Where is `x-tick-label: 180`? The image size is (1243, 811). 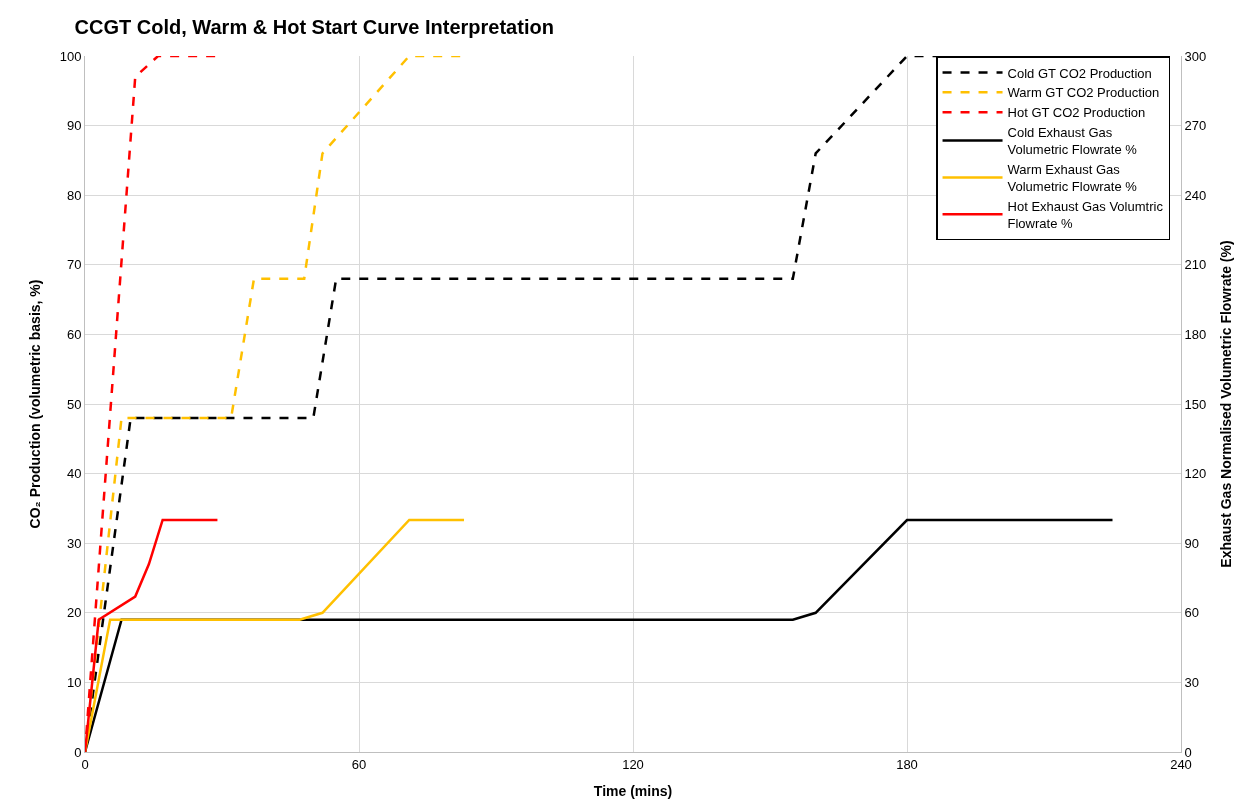
x-tick-label: 180 is located at coordinates (907, 764).